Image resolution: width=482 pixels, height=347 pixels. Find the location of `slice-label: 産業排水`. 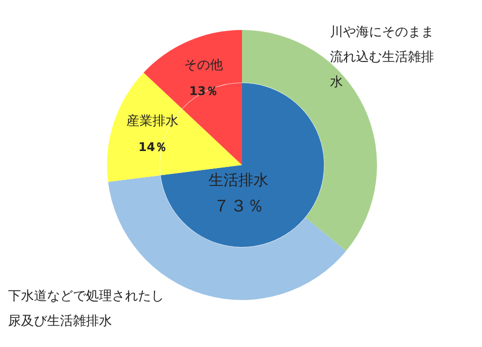

slice-label: 産業排水 is located at coordinates (152, 121).